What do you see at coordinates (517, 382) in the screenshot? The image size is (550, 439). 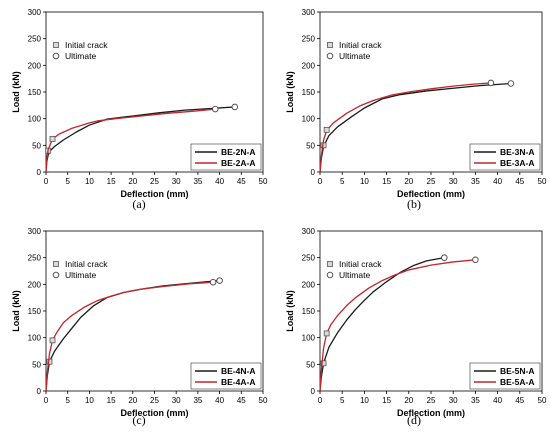 I see `legend-series-label: BE-5A-A` at bounding box center [517, 382].